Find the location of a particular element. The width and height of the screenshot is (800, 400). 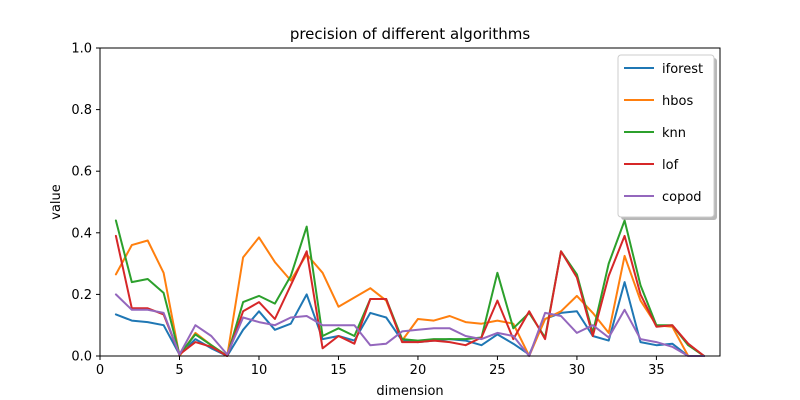

x-tick-label: 35 is located at coordinates (656, 370).